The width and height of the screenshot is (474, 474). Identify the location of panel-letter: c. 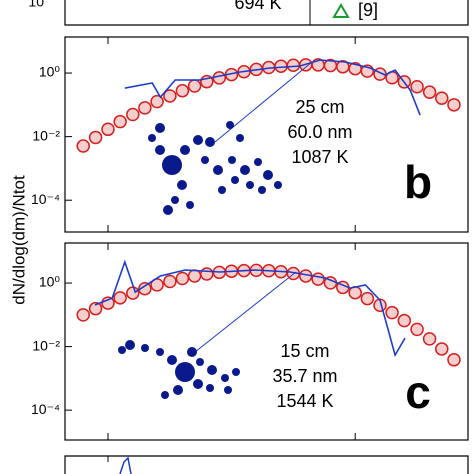
(418, 392).